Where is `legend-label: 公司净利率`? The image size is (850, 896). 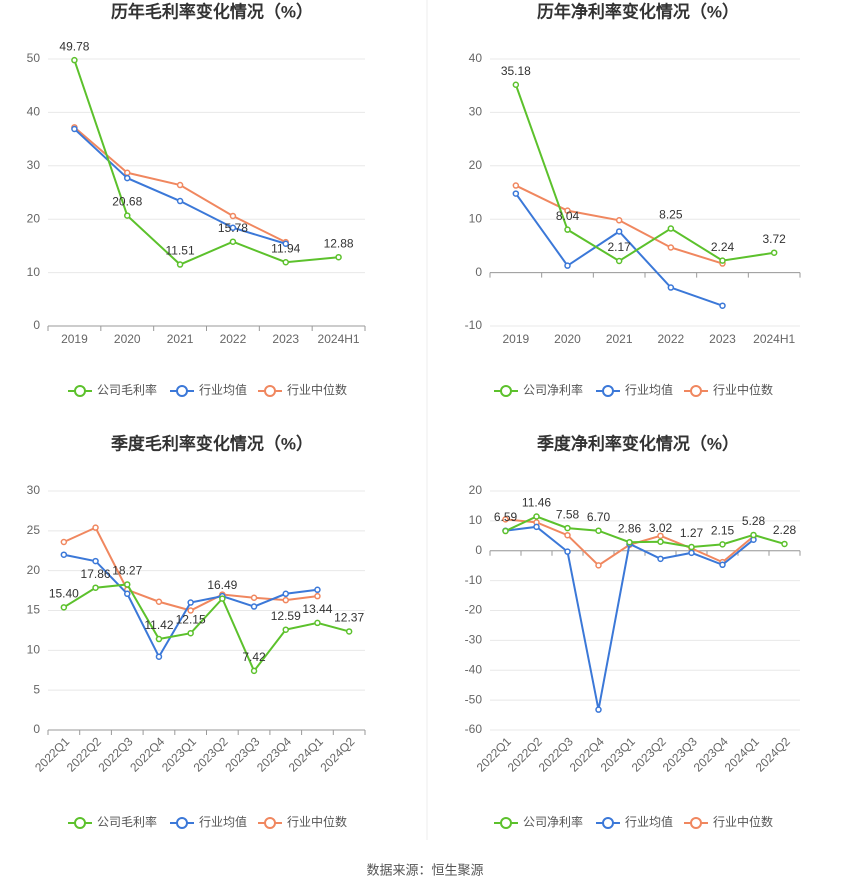 legend-label: 公司净利率 is located at coordinates (553, 389).